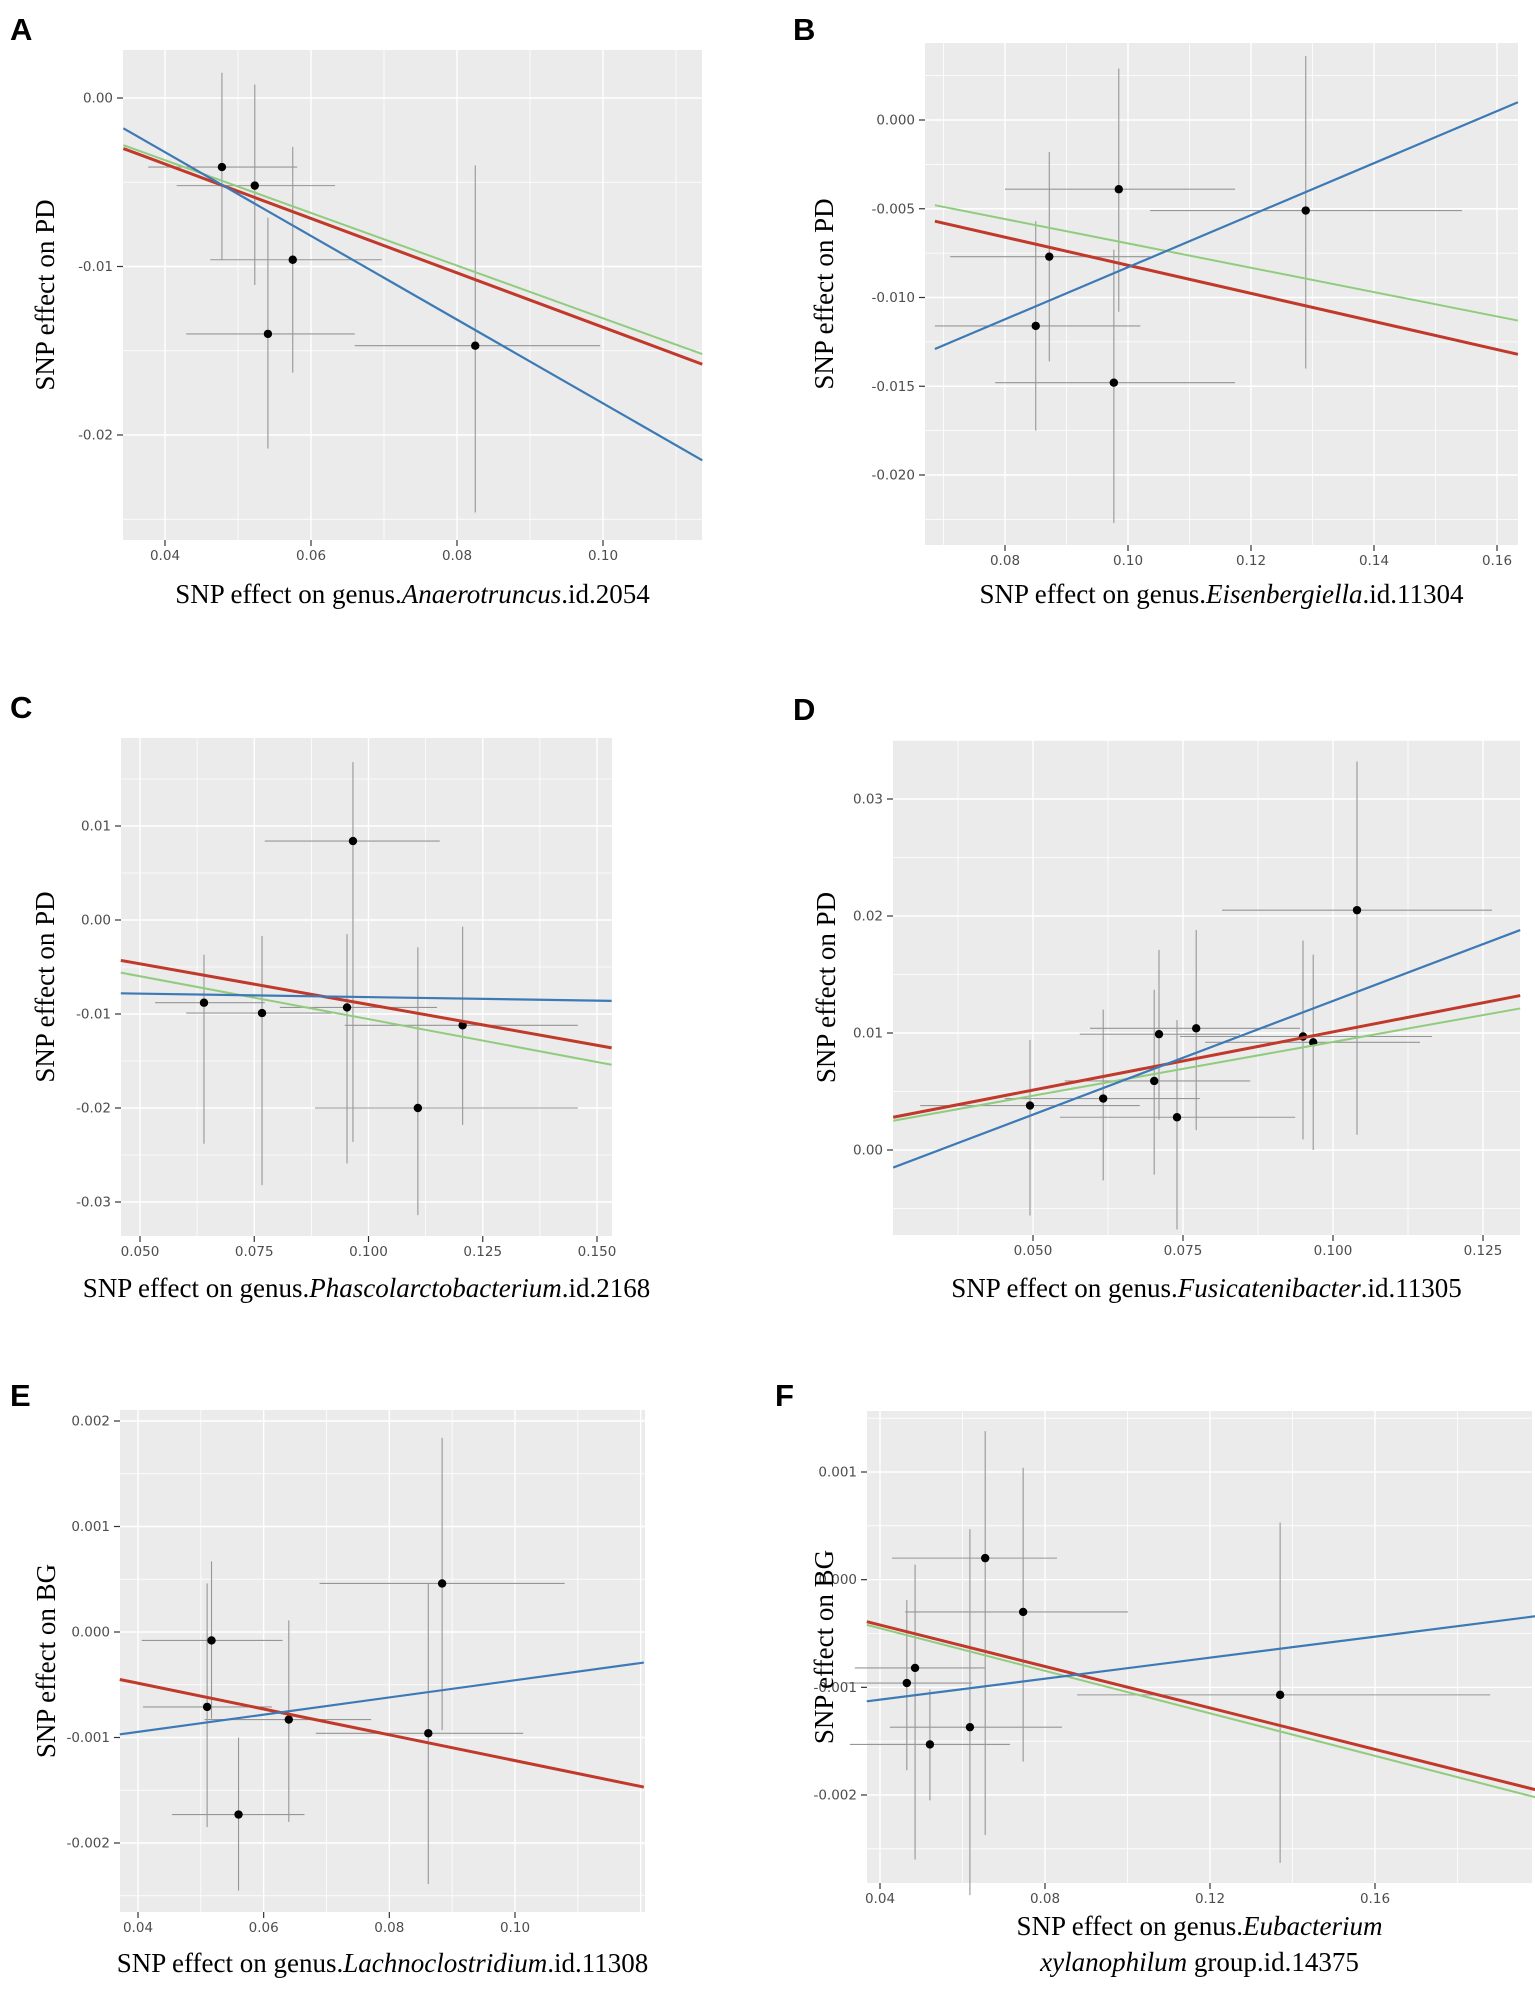 Image resolution: width=1535 pixels, height=1989 pixels. Describe the element at coordinates (1200, 1926) in the screenshot. I see `x-axis-title: SNP effect on genus.Eubacterium` at that location.